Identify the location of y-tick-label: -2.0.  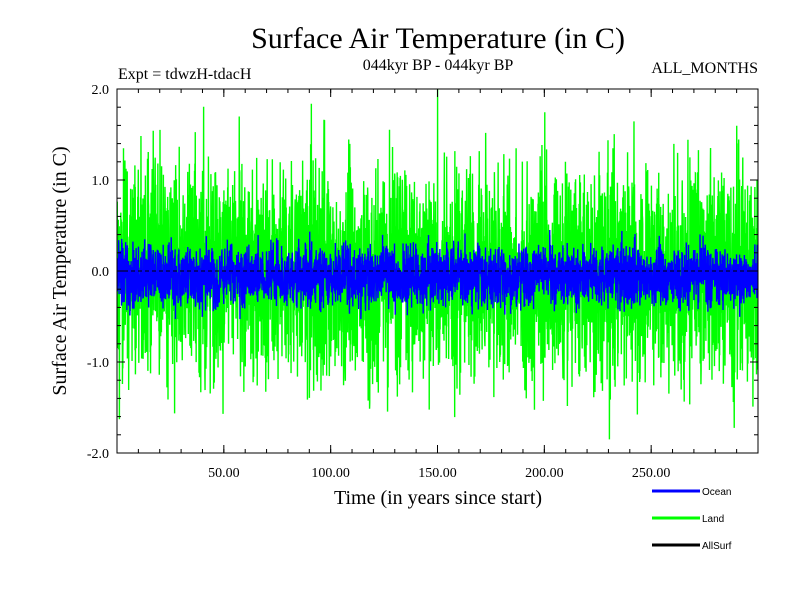
(98, 454).